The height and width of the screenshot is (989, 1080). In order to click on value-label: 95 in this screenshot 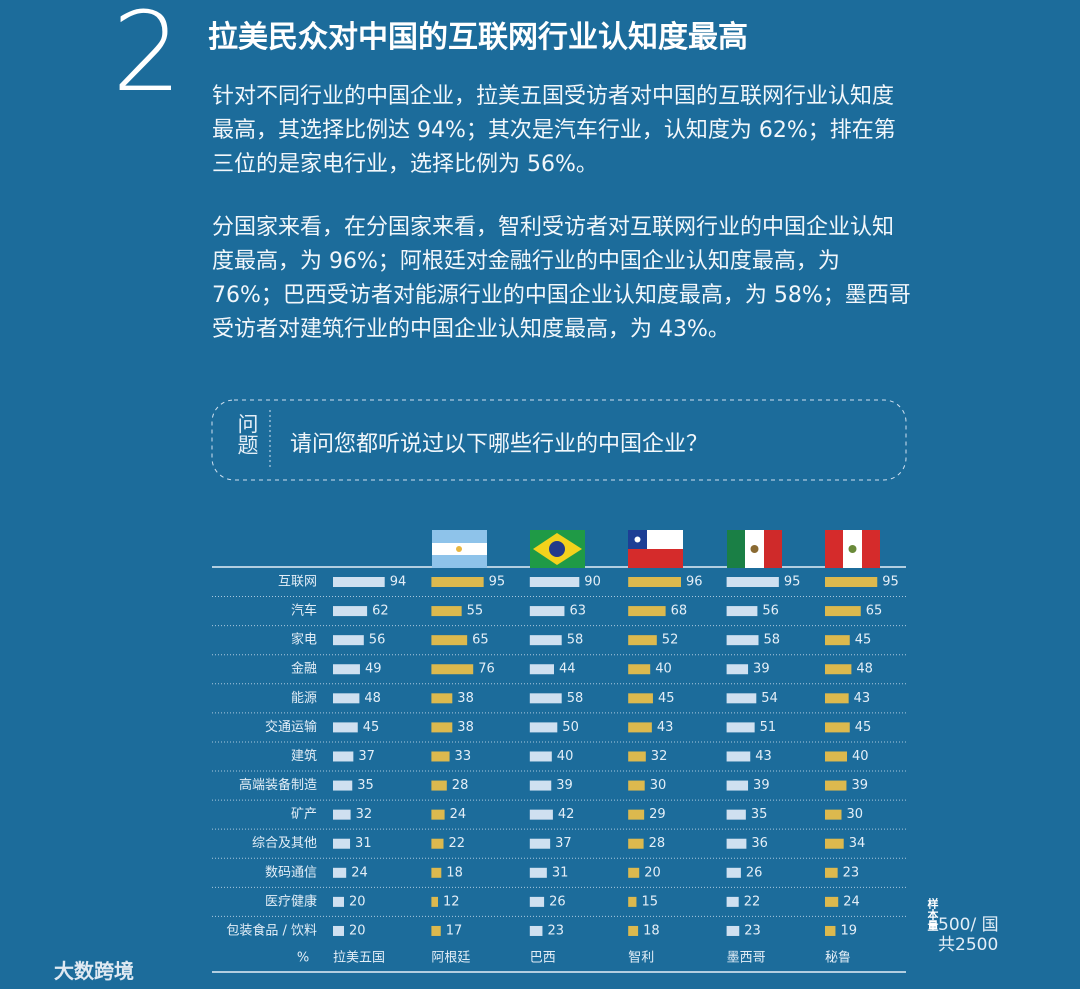, I will do `click(890, 582)`.